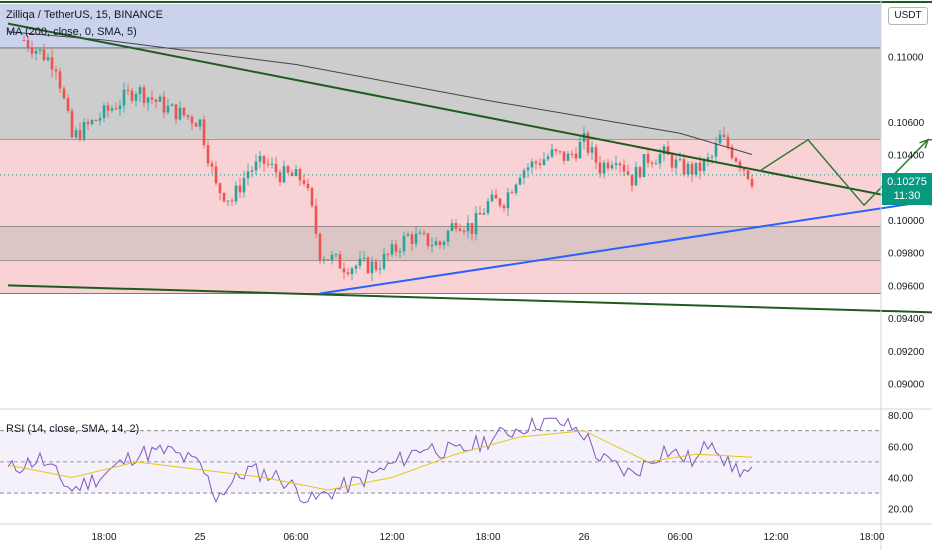  I want to click on rsi-line, so click(380, 460).